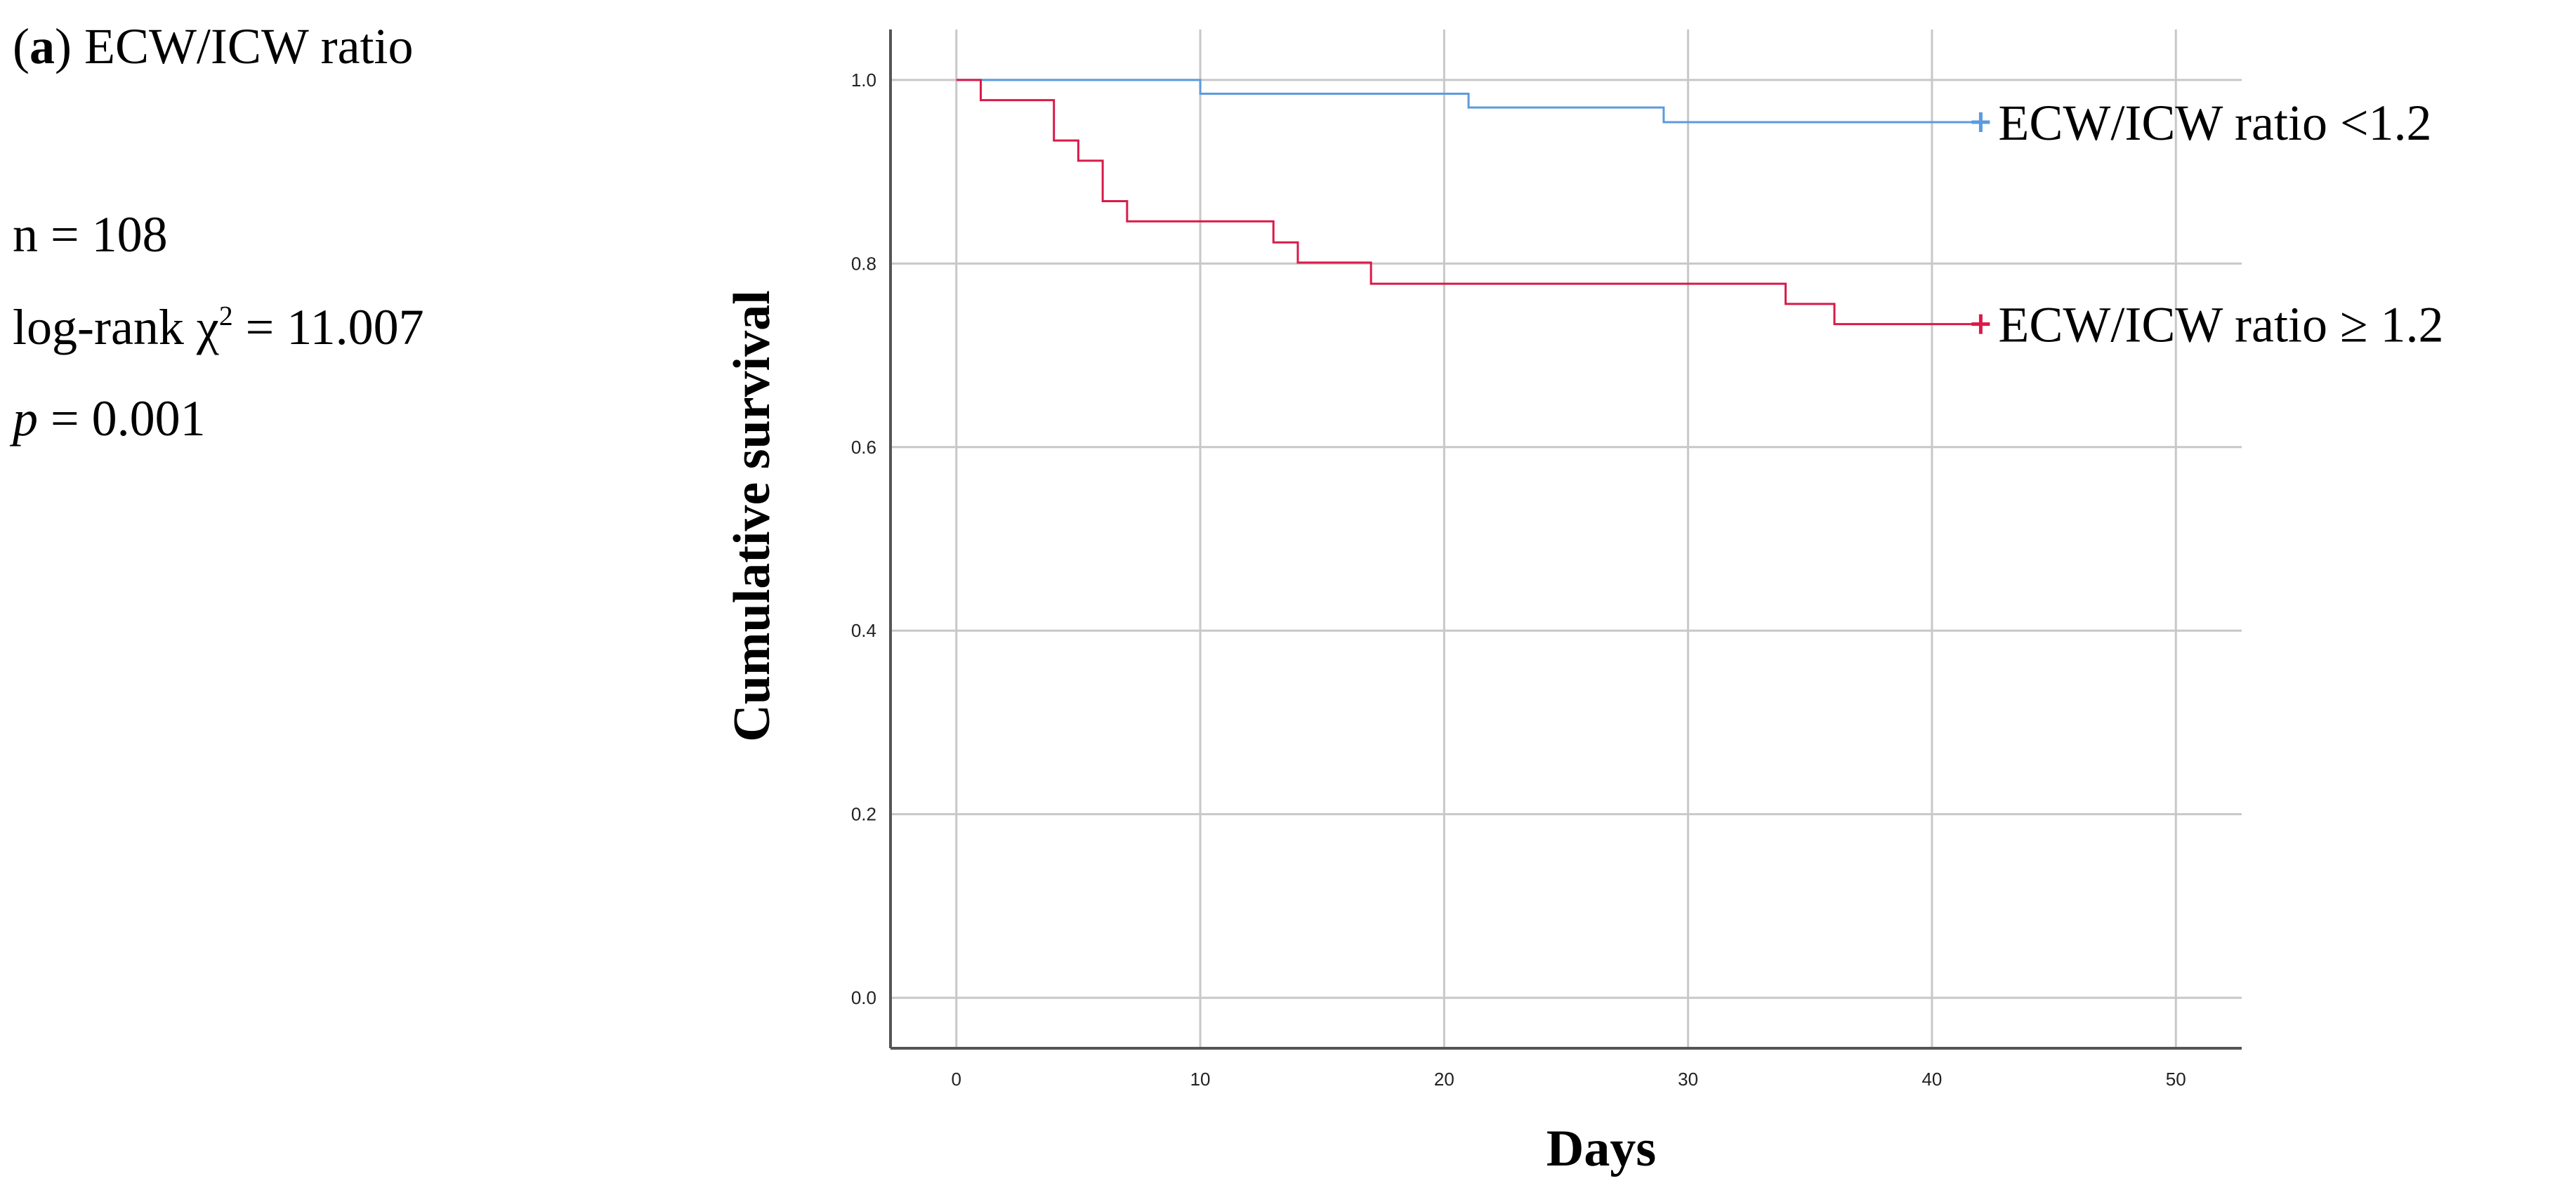 The image size is (2576, 1195). What do you see at coordinates (863, 997) in the screenshot?
I see `y-tick-label: 0.0` at bounding box center [863, 997].